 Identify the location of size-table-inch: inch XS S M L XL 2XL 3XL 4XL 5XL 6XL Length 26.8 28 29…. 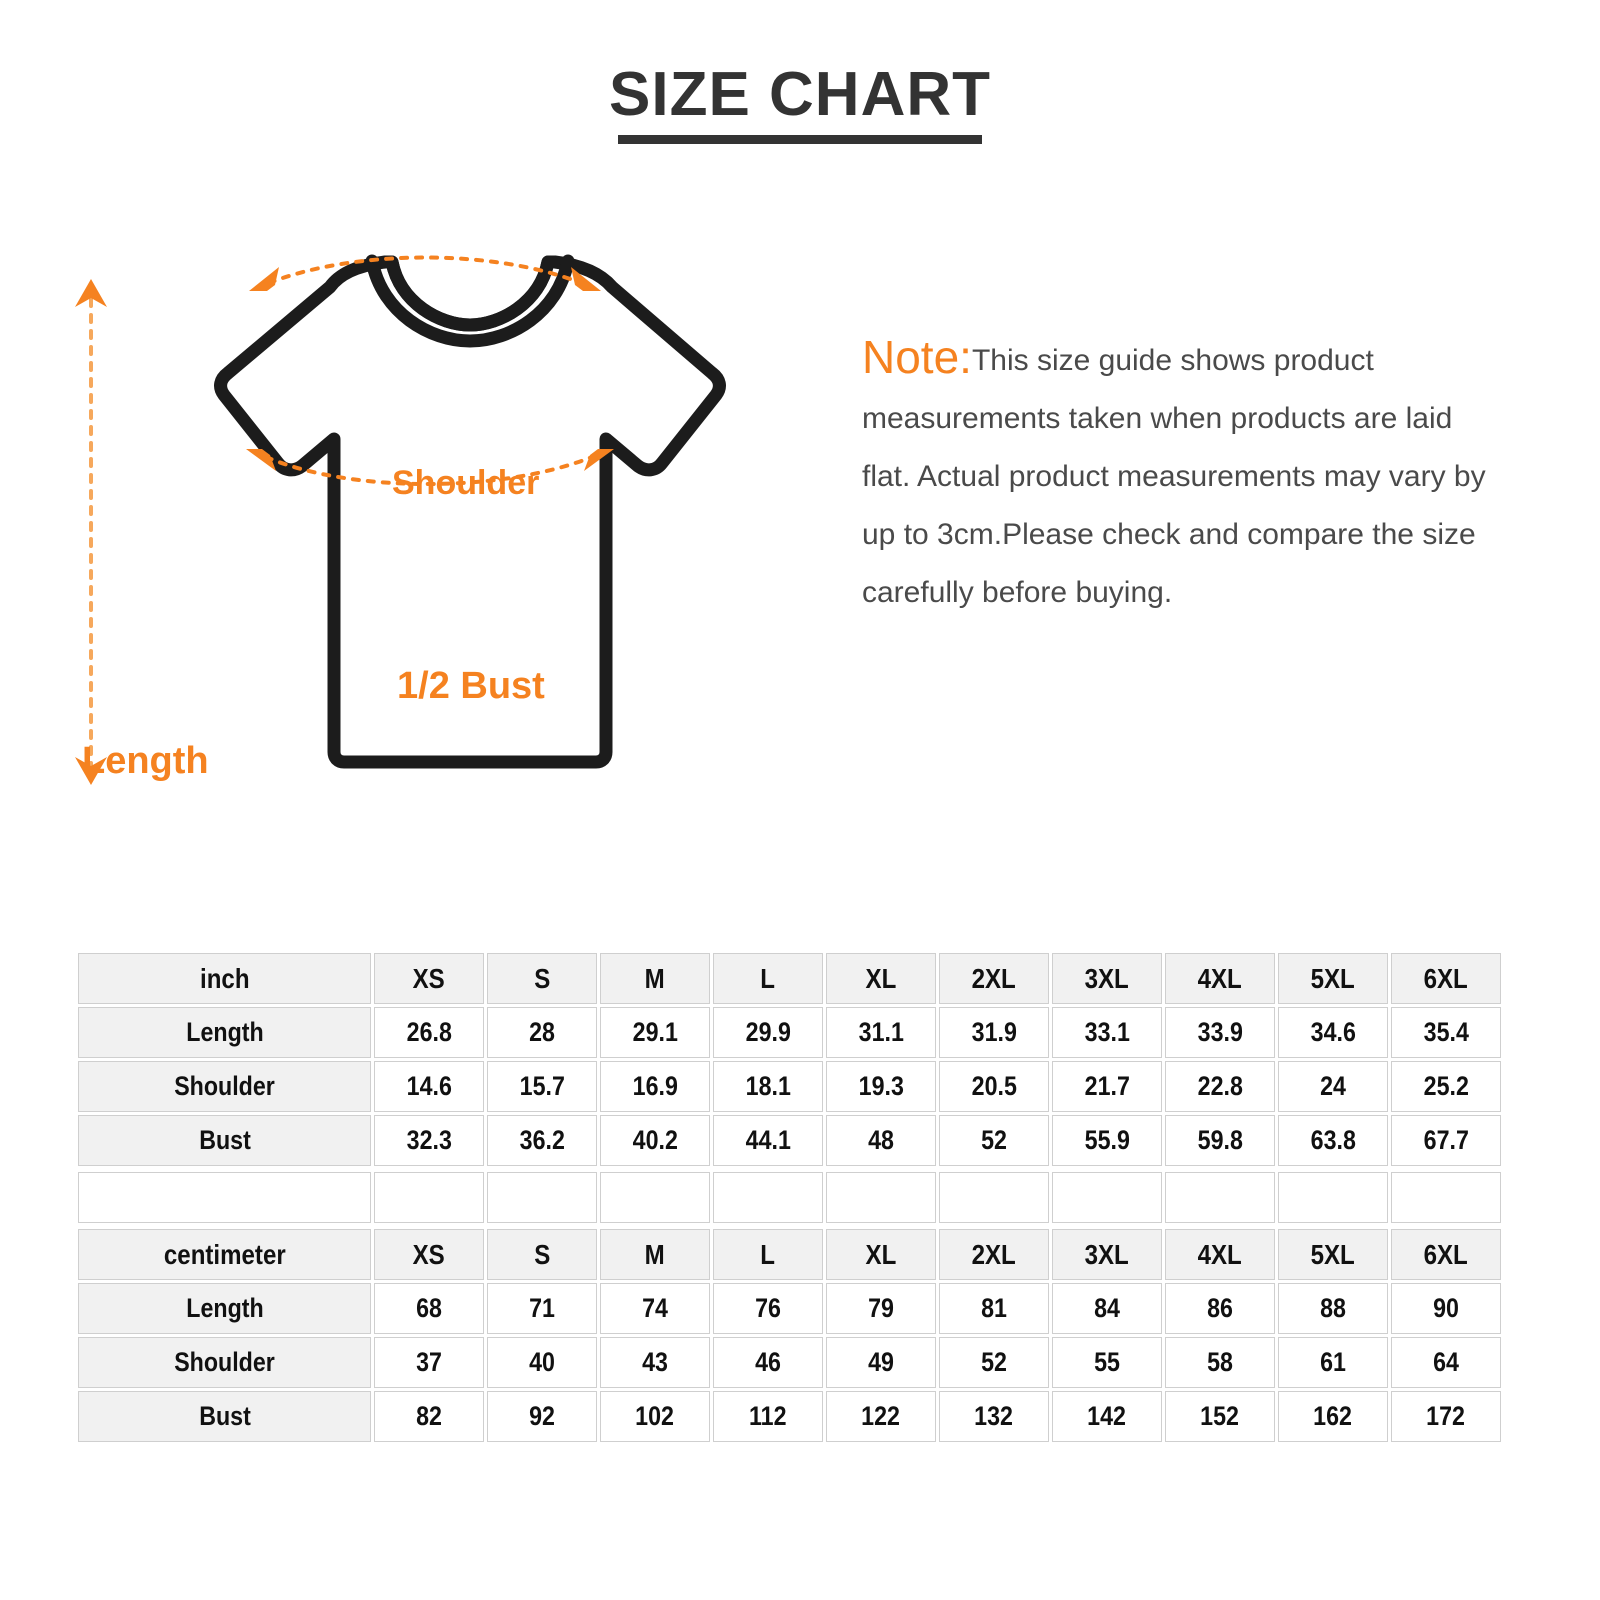
(789, 1059).